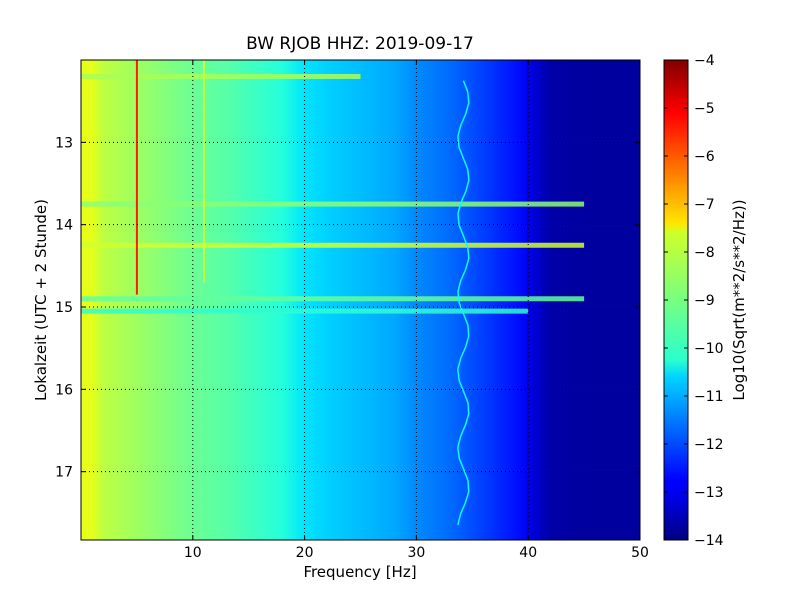  I want to click on colorbar-ticks: −4 −5 −6 −7 −8 −9 −10 −11 −12 −13 −14, so click(694, 301).